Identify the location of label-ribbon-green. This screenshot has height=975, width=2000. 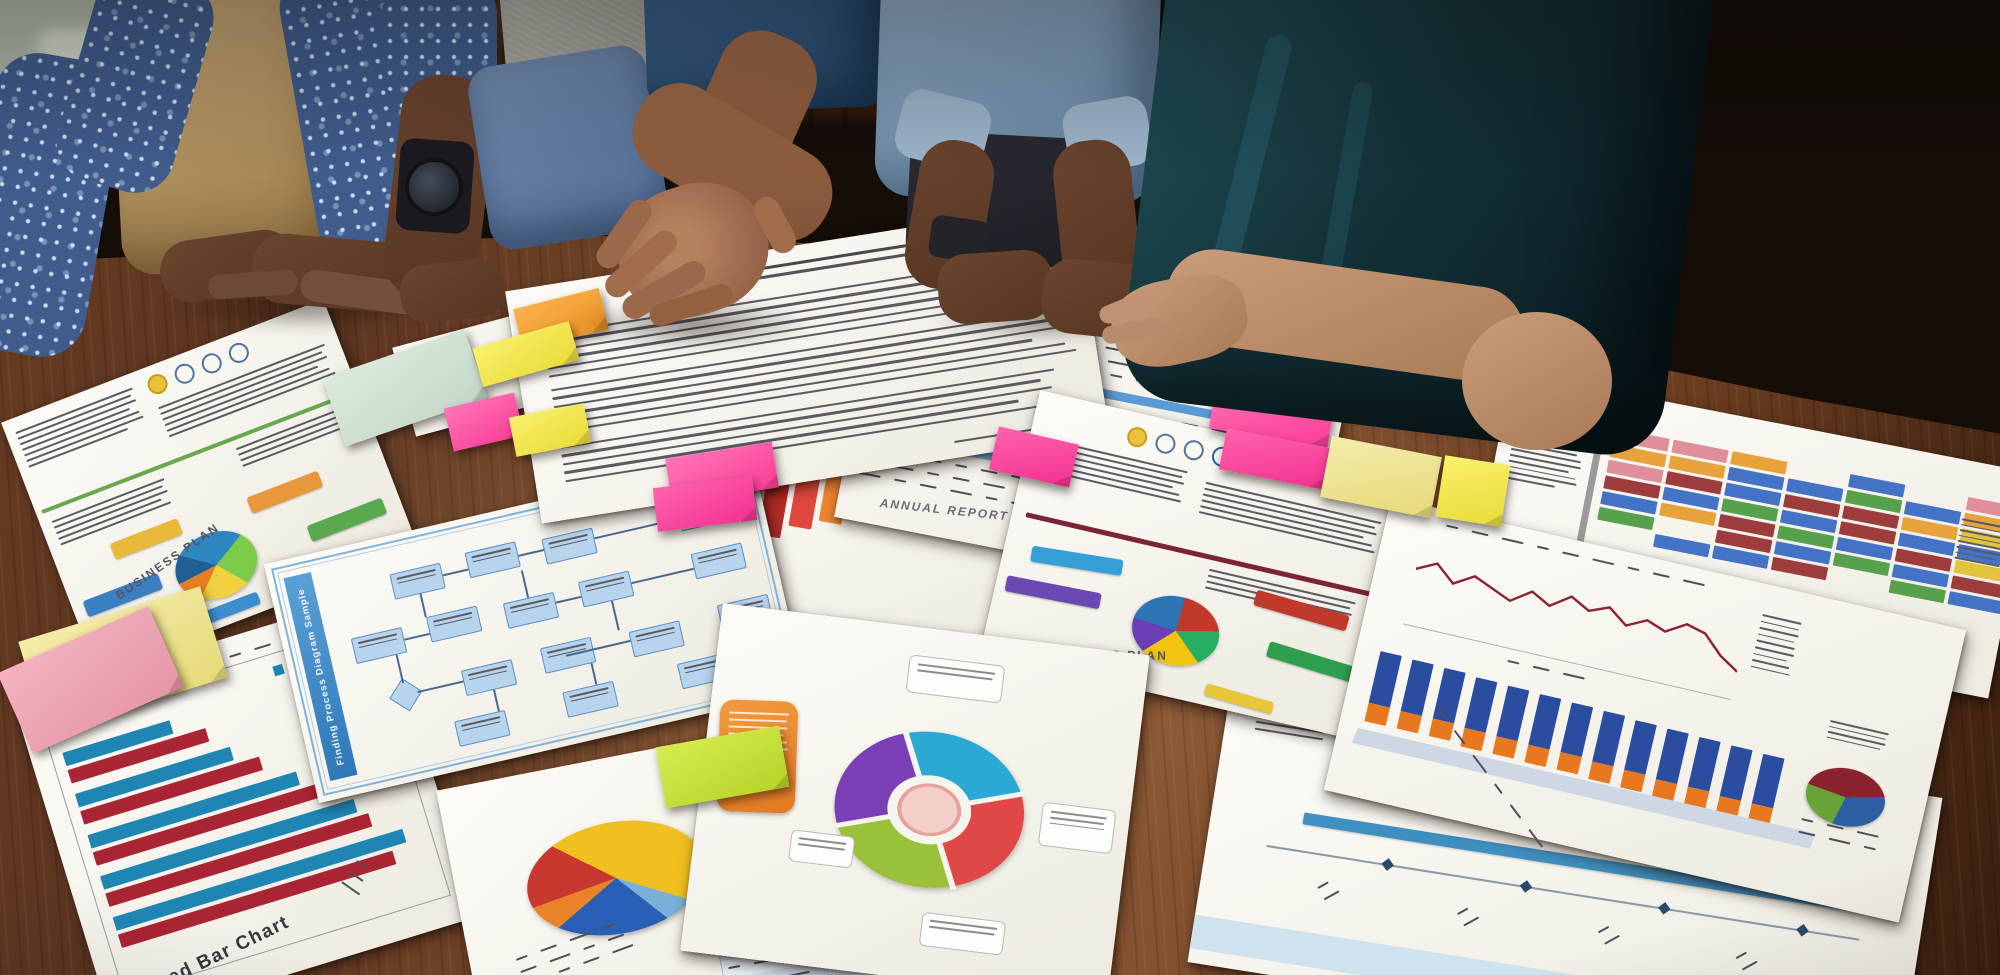
(1313, 663).